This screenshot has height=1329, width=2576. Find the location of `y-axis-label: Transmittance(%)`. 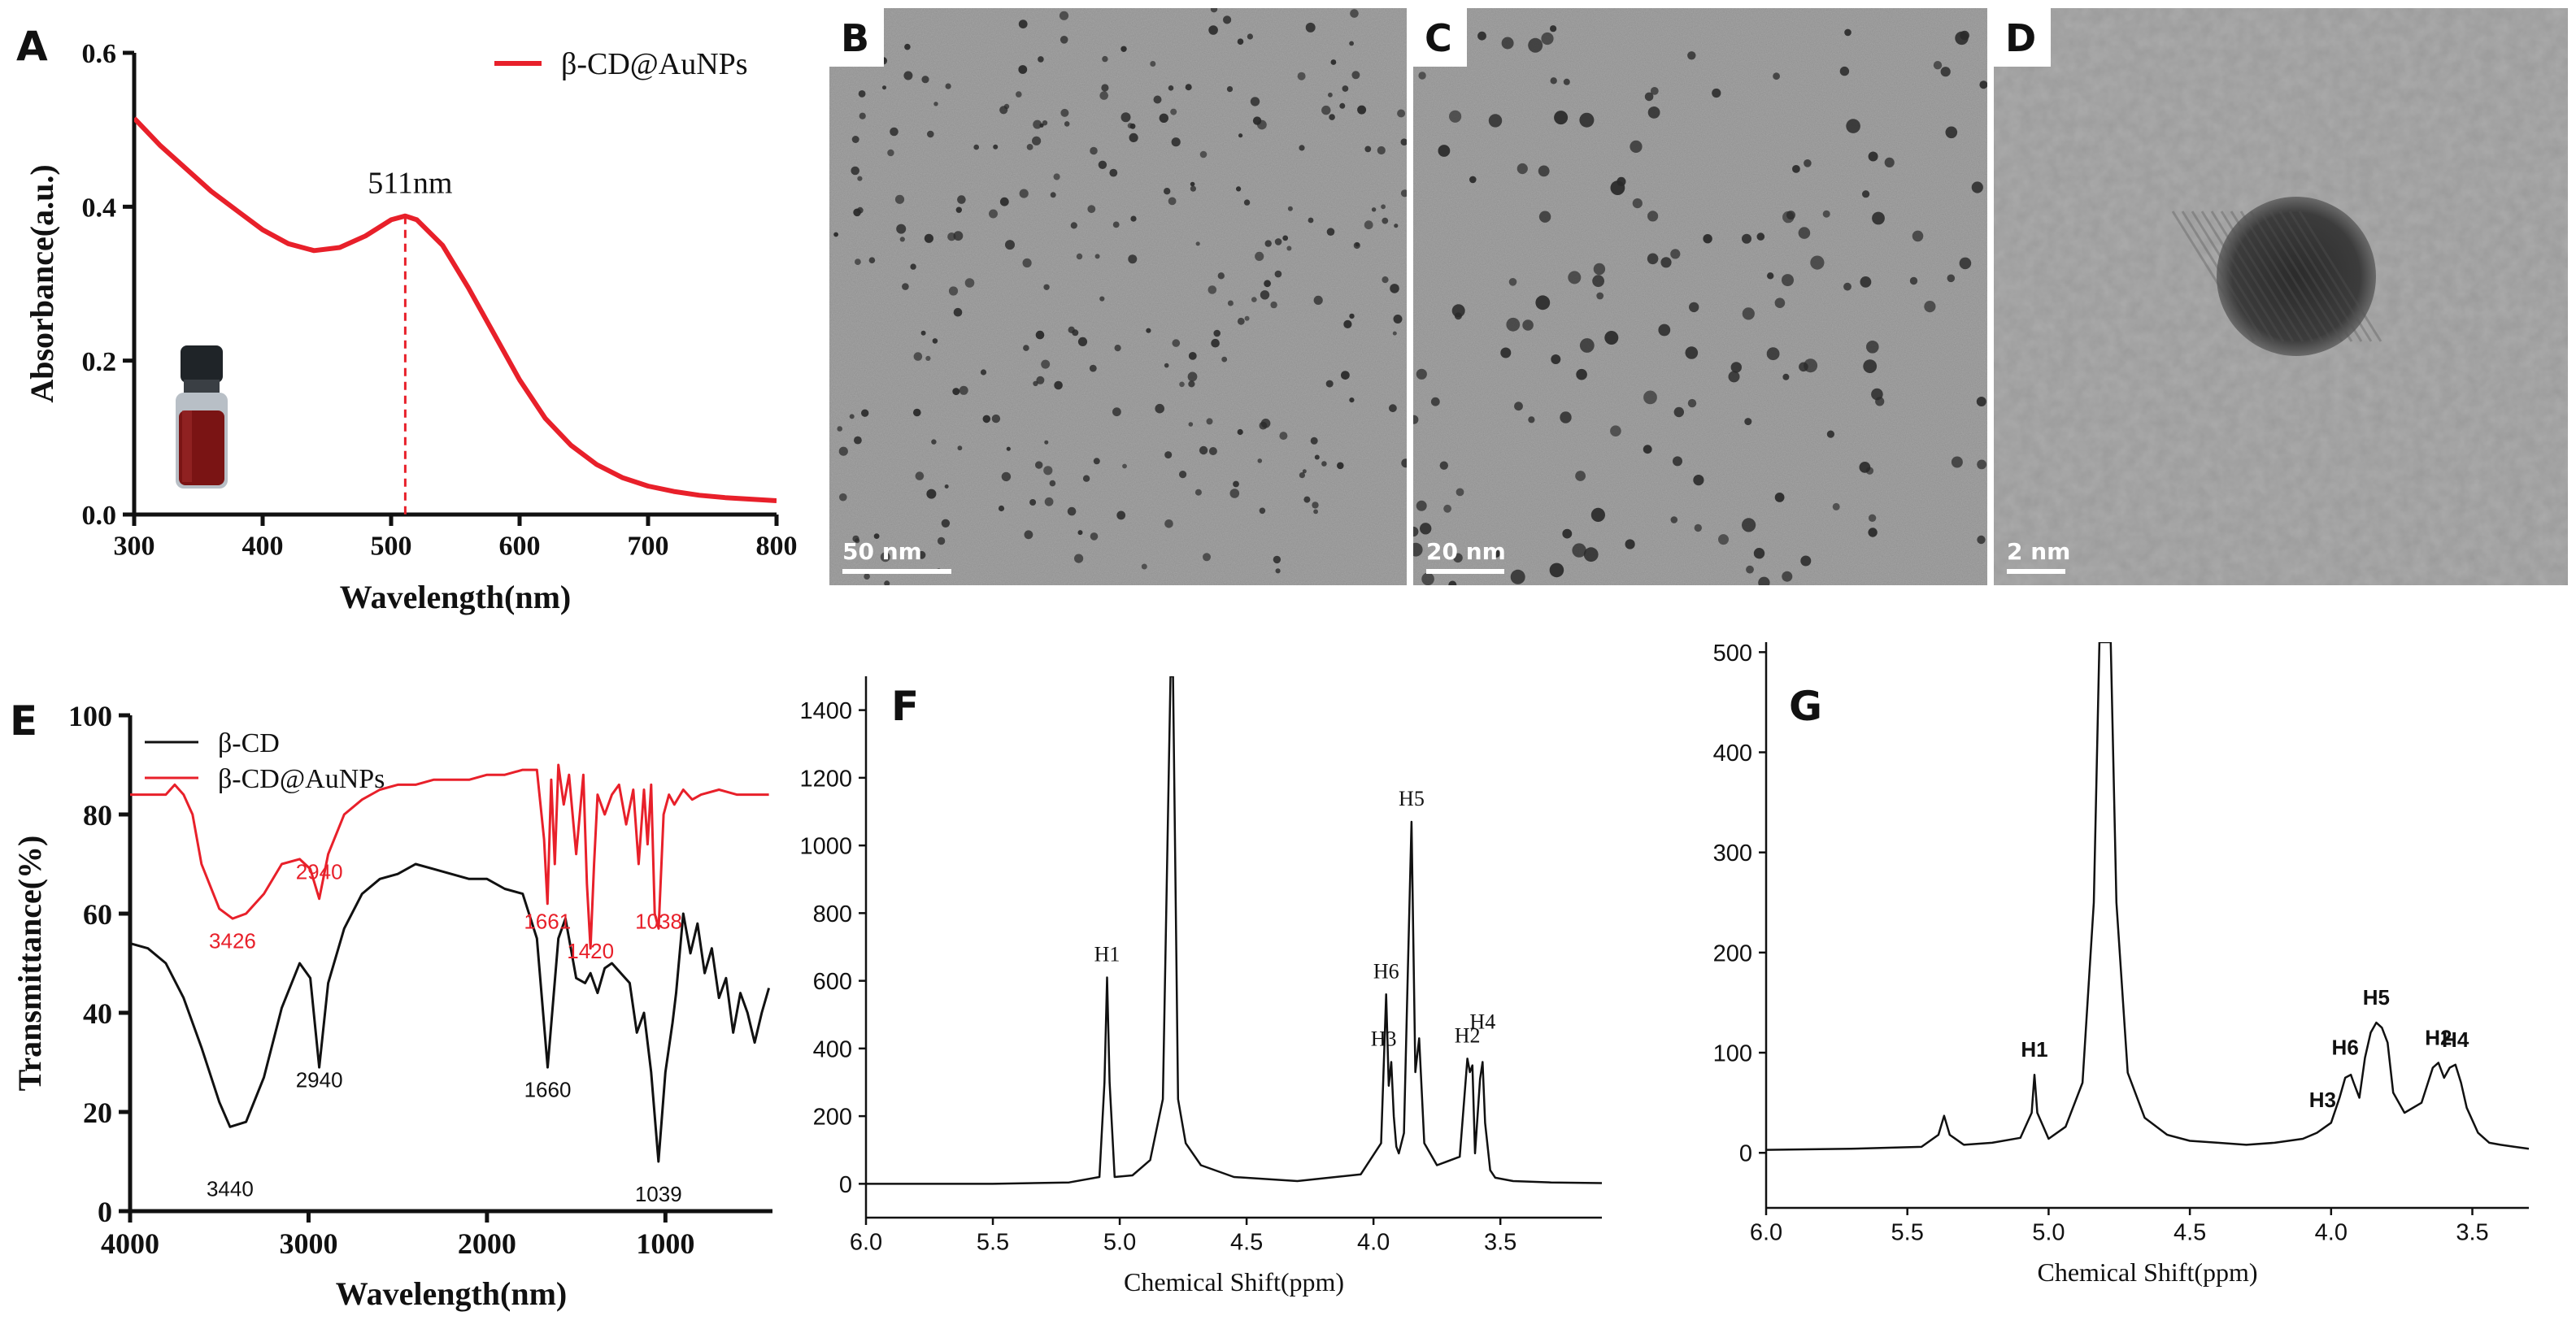

y-axis-label: Transmittance(%) is located at coordinates (30, 964).